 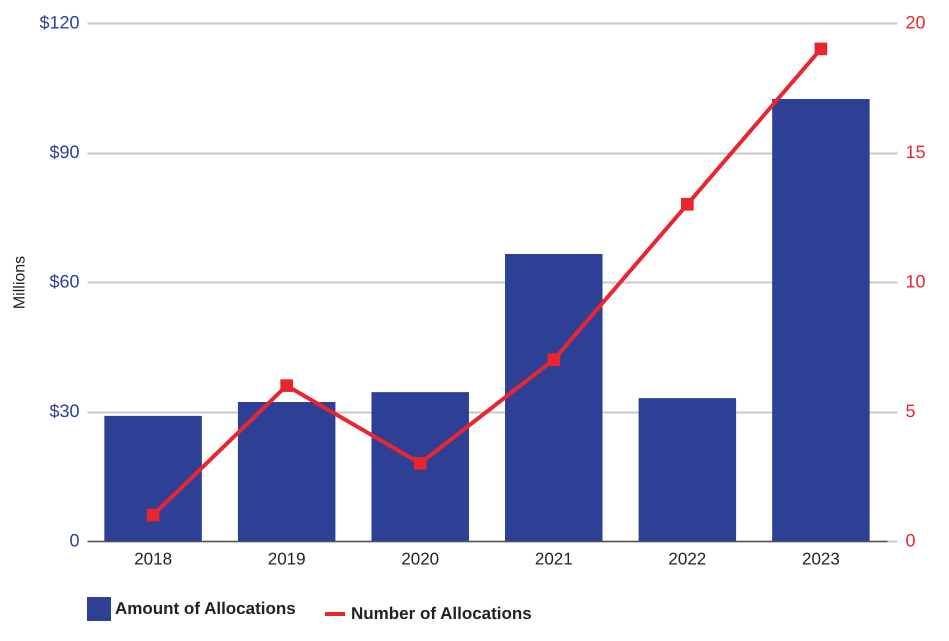 What do you see at coordinates (59, 22) in the screenshot?
I see `y-tick-label: $120` at bounding box center [59, 22].